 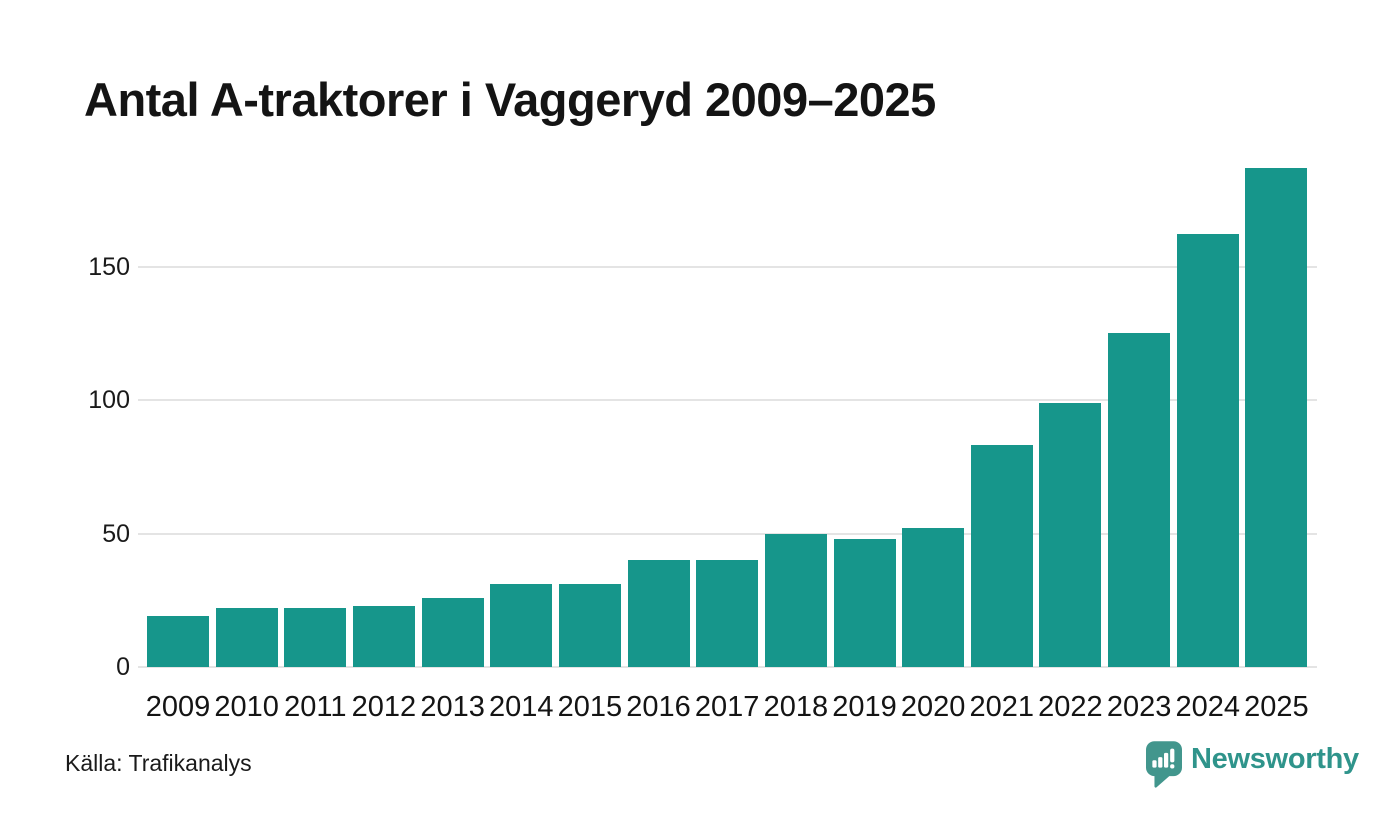 What do you see at coordinates (590, 707) in the screenshot?
I see `x-axis-tick-label: 2015` at bounding box center [590, 707].